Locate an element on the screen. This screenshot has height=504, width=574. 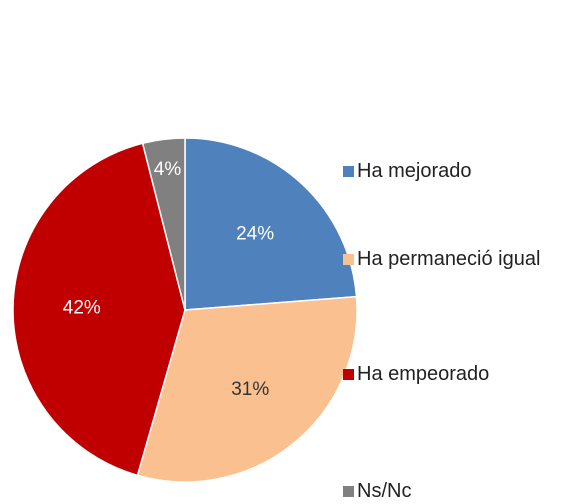
legend-label: Ns/Nc is located at coordinates (384, 491).